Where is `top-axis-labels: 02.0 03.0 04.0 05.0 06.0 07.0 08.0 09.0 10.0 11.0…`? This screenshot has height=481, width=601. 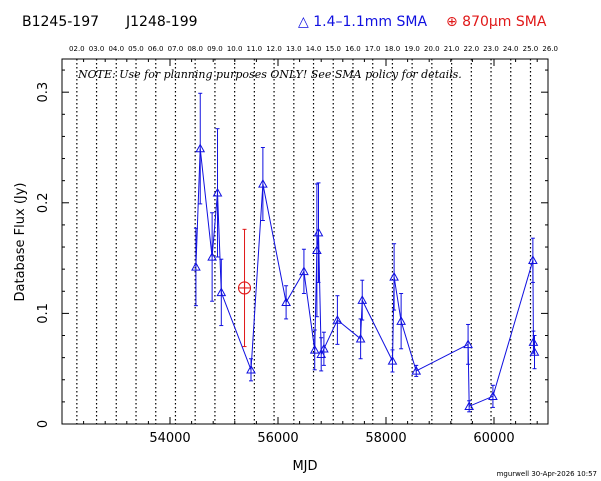 top-axis-labels: 02.0 03.0 04.0 05.0 06.0 07.0 08.0 09.0 10.0 11.0… is located at coordinates (313, 49).